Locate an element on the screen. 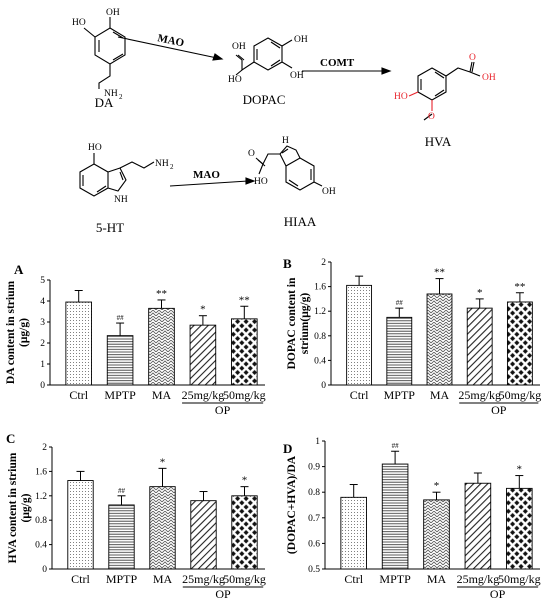  y-axis-label-line: DA content in strium is located at coordinates (11, 332).